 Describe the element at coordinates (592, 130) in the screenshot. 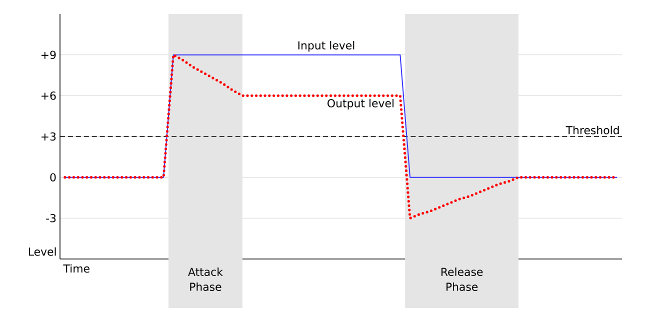

I see `ref-line-label: Threshold` at that location.